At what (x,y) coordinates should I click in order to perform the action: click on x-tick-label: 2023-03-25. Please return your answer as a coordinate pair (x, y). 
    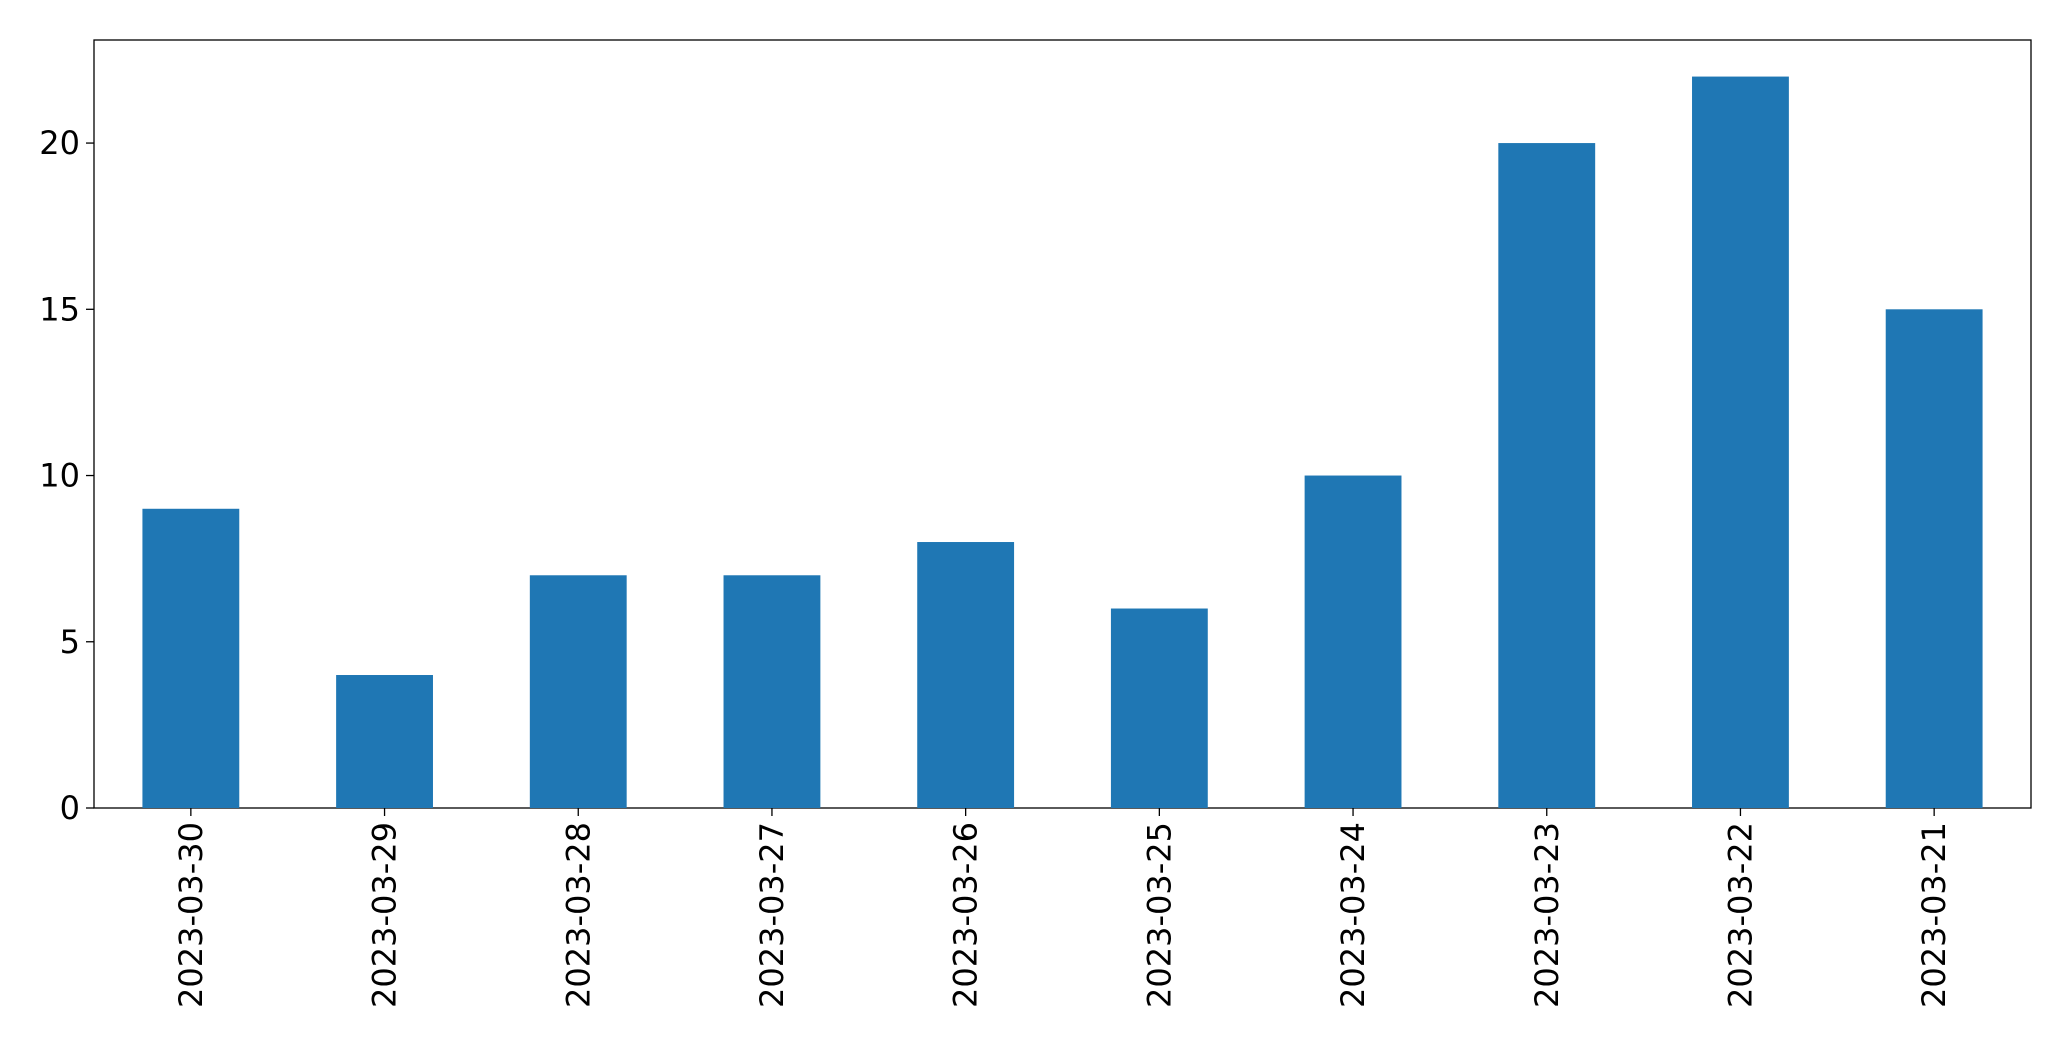
    Looking at the image, I should click on (1159, 915).